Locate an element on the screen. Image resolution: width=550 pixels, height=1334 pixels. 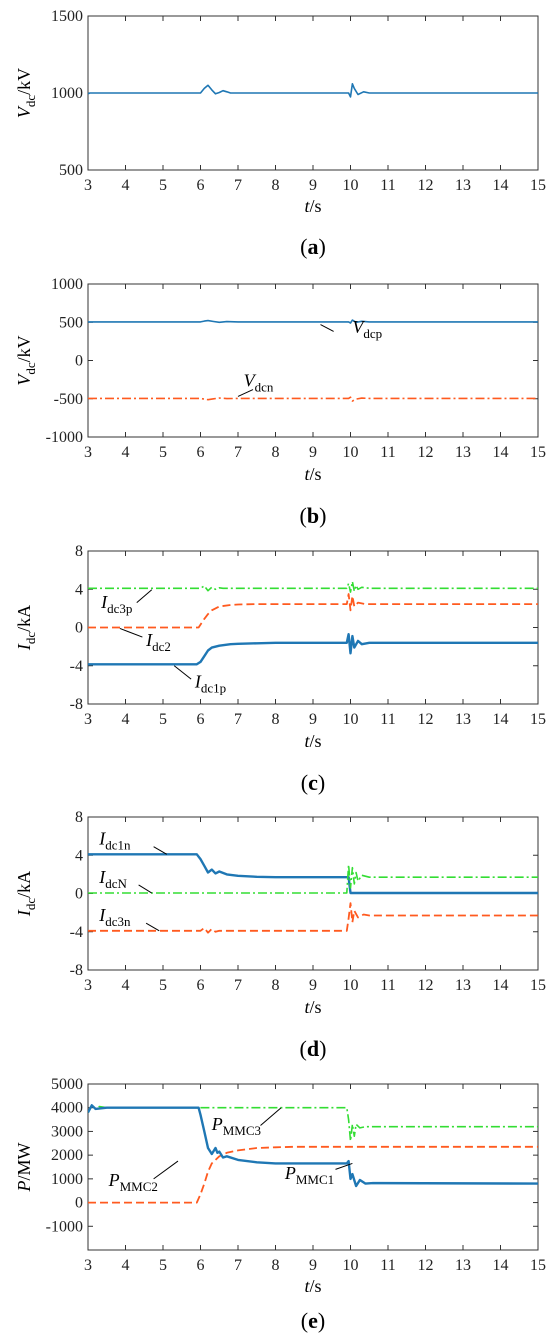
series-annotation: PMMC1 is located at coordinates (309, 1175).